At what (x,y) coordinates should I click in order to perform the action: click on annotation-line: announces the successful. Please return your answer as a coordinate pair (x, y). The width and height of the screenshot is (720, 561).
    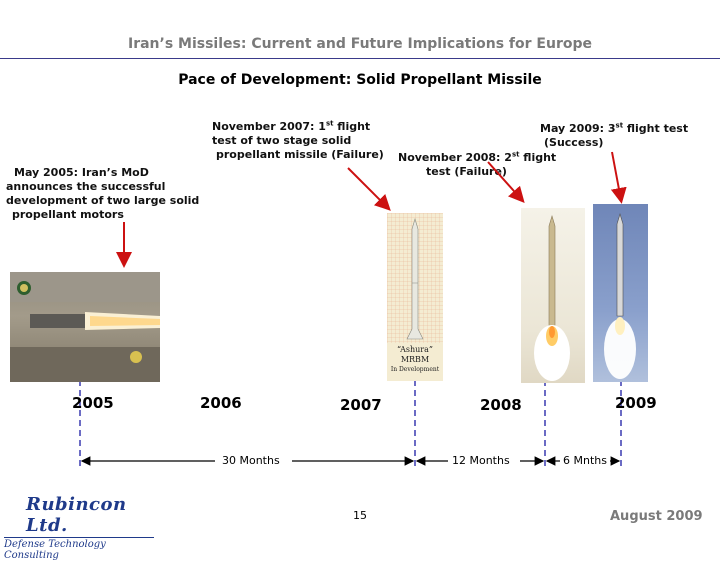
    Looking at the image, I should click on (86, 186).